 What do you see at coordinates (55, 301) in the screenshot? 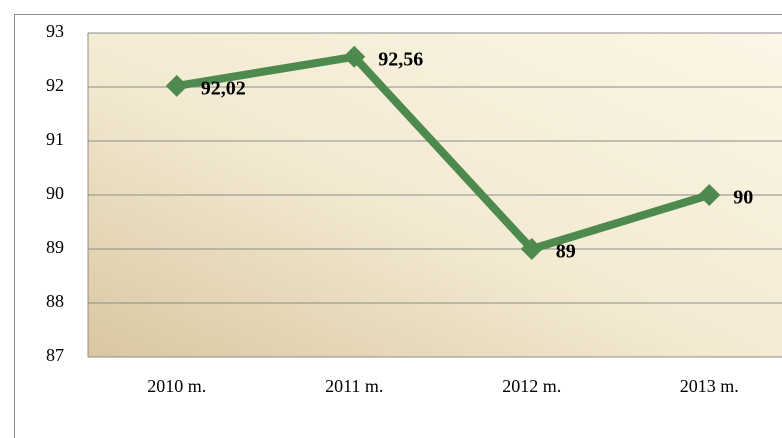
I see `y-tick-label: 88` at bounding box center [55, 301].